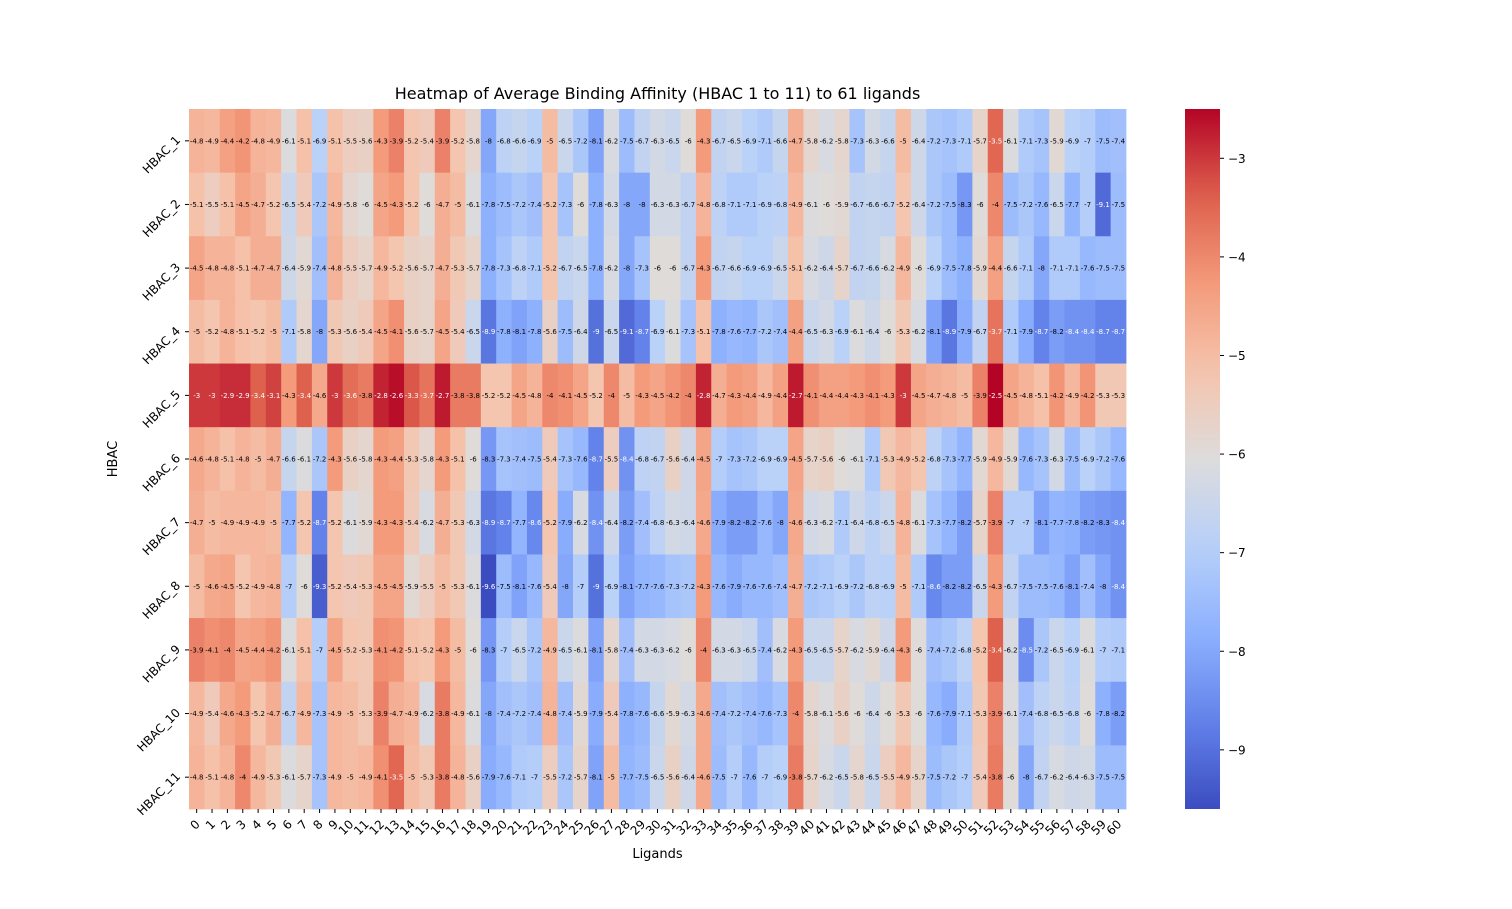  I want to click on cell-value-label: -4.5, so click(658, 396).